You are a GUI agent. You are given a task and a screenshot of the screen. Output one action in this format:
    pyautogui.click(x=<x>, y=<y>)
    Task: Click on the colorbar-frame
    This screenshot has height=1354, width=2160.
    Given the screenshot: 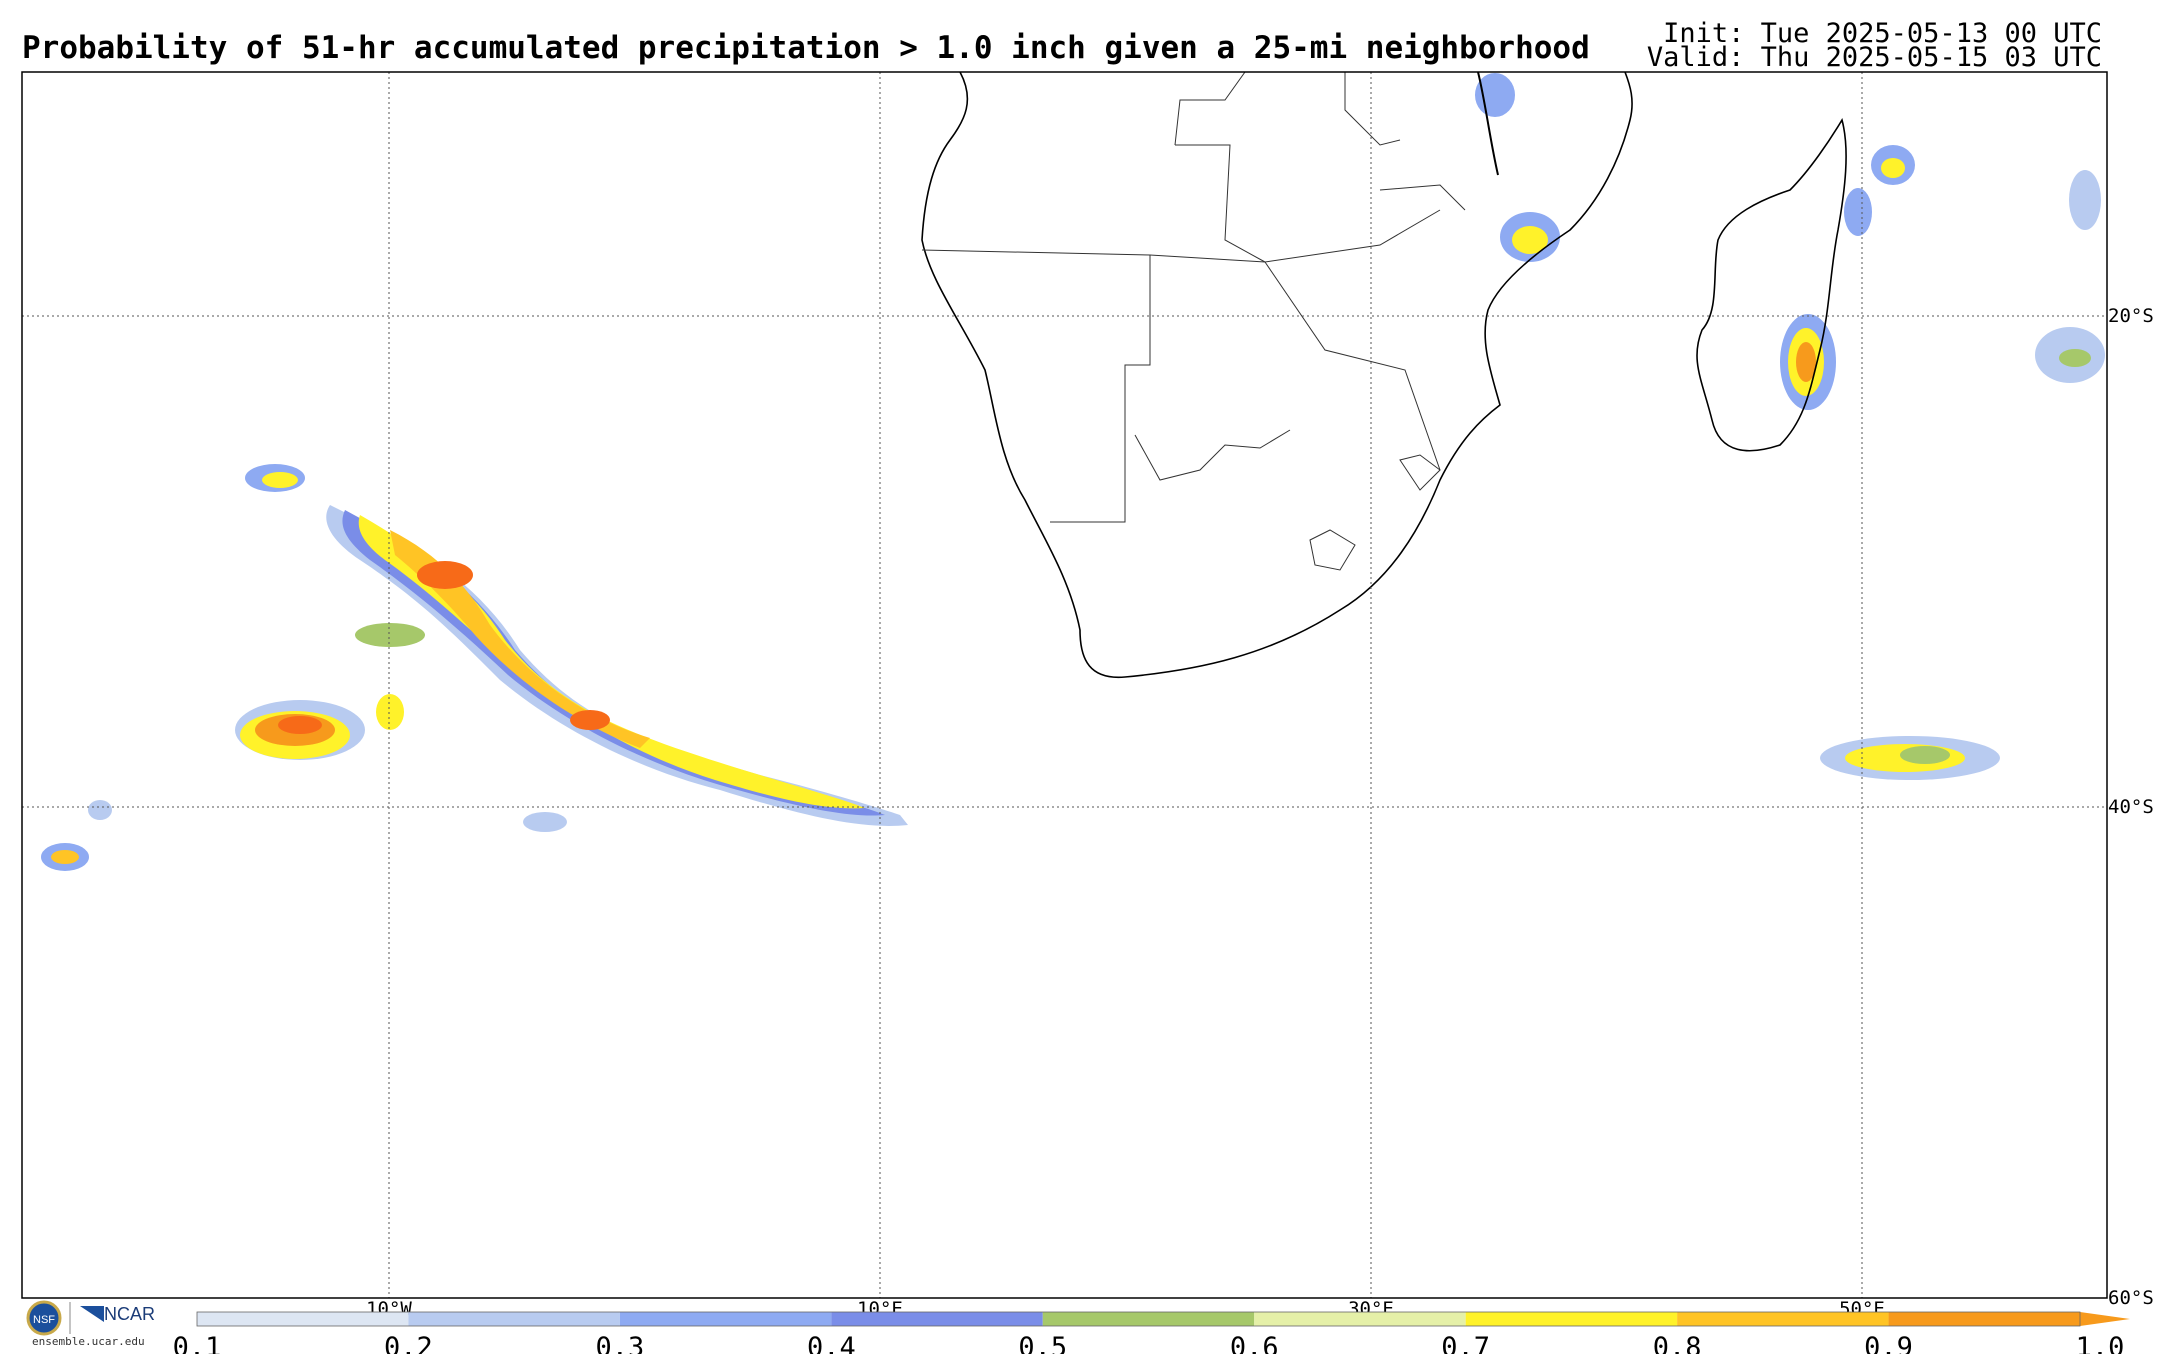 What is the action you would take?
    pyautogui.click(x=1138, y=1319)
    